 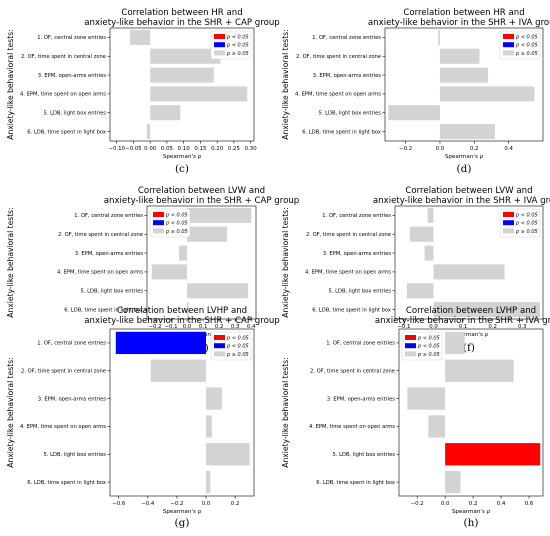 I want to click on x-tick-label: 0.25, so click(x=234, y=149).